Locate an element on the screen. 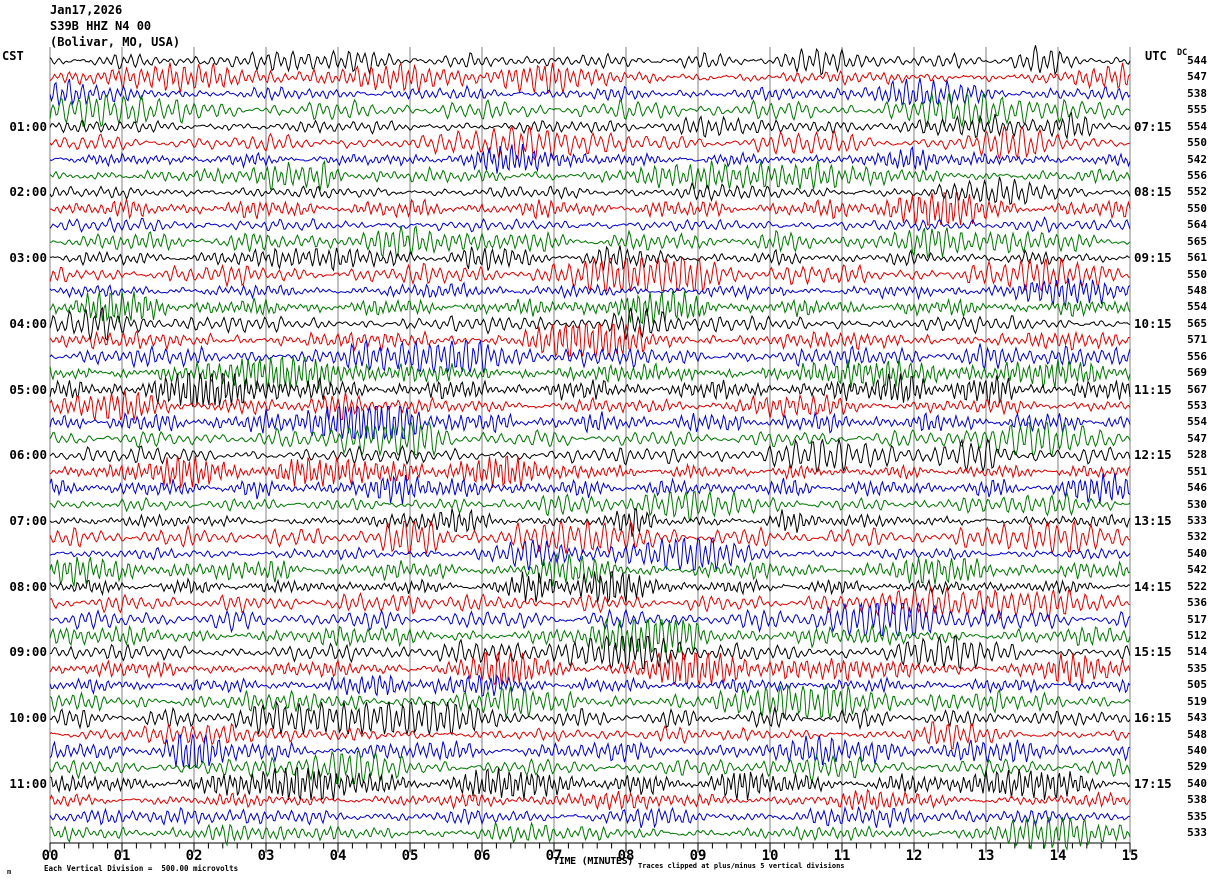  dc-value: 532 is located at coordinates (1197, 537).